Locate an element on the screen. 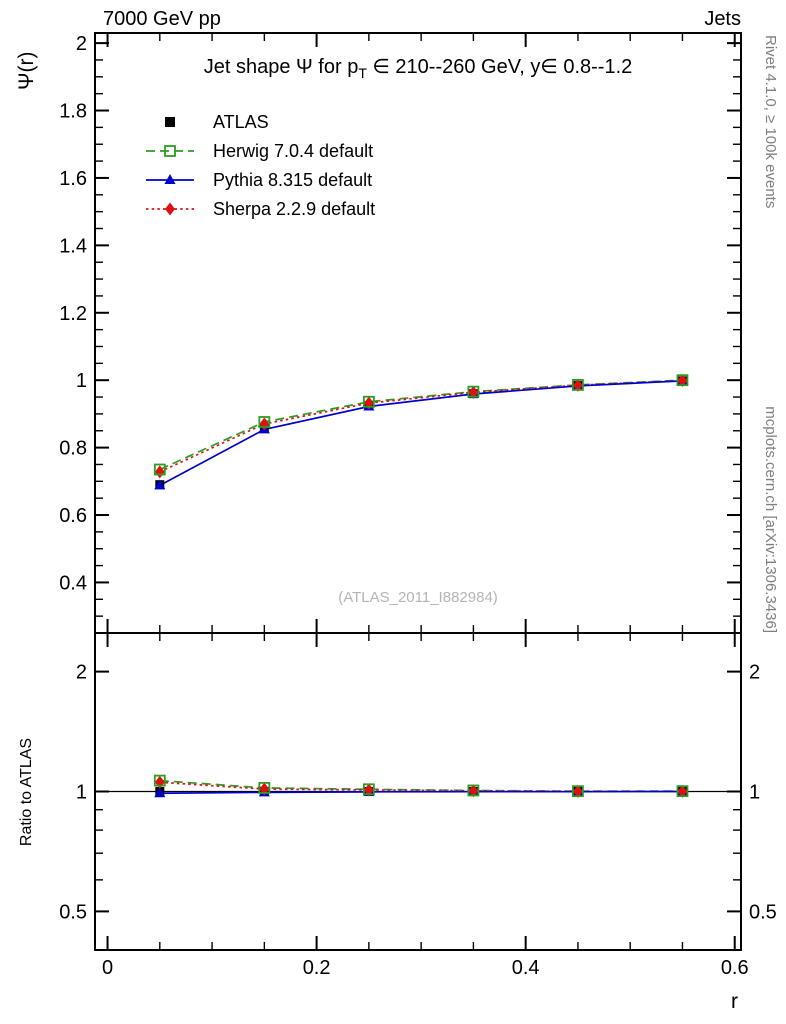 Image resolution: width=786 pixels, height=1024 pixels. legend-label: Herwig 7.0.4 default is located at coordinates (293, 151).